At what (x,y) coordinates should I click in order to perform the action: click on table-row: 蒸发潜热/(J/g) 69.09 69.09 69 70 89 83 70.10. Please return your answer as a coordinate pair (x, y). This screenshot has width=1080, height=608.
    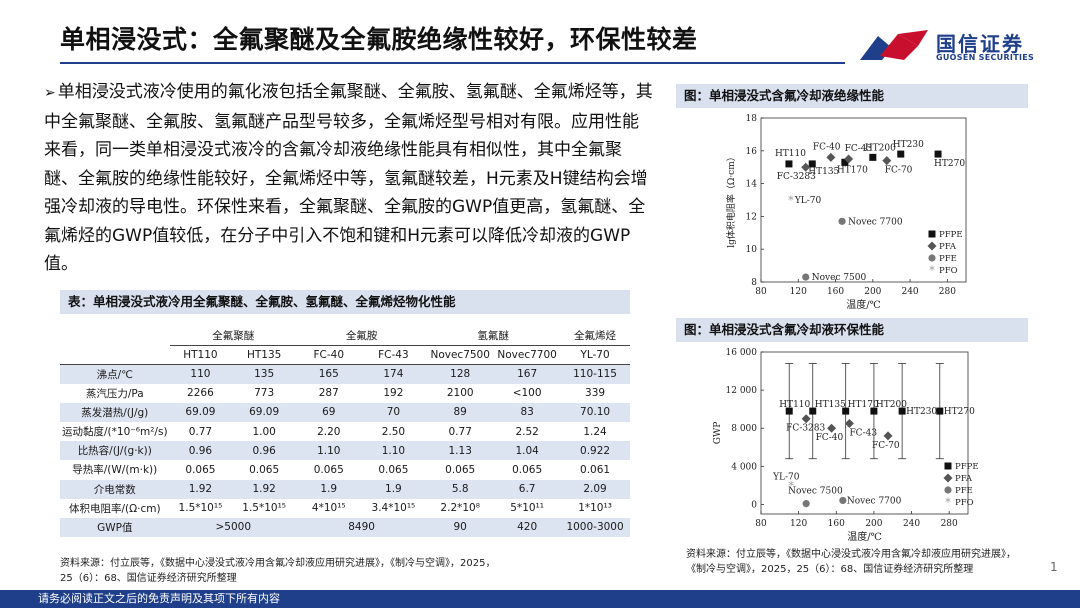
    Looking at the image, I should click on (345, 412).